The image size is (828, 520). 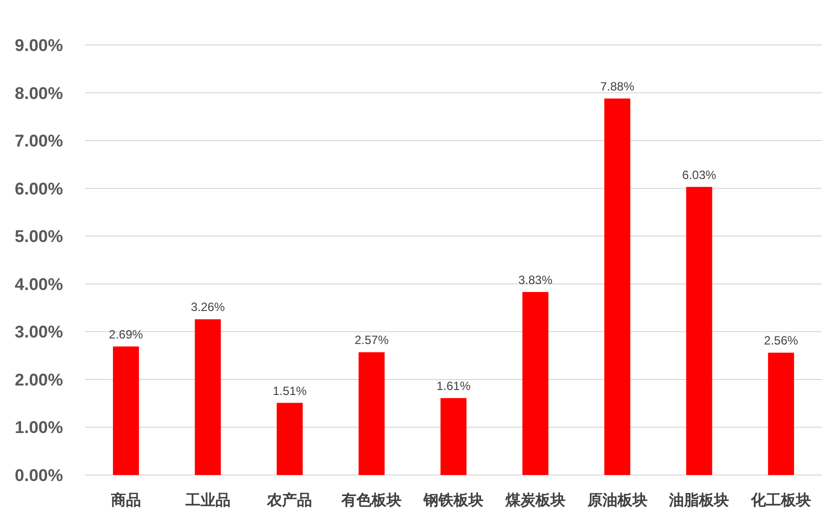 I want to click on x-tick-label: 油脂板块, so click(x=699, y=500).